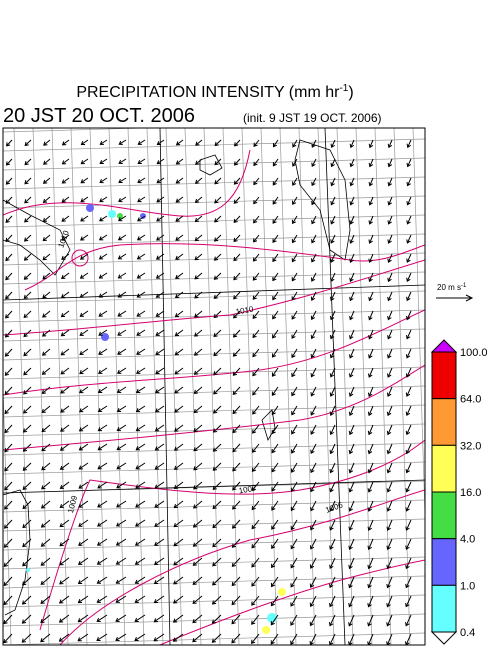 The width and height of the screenshot is (500, 655). Describe the element at coordinates (444, 468) in the screenshot. I see `colorbar-box` at that location.